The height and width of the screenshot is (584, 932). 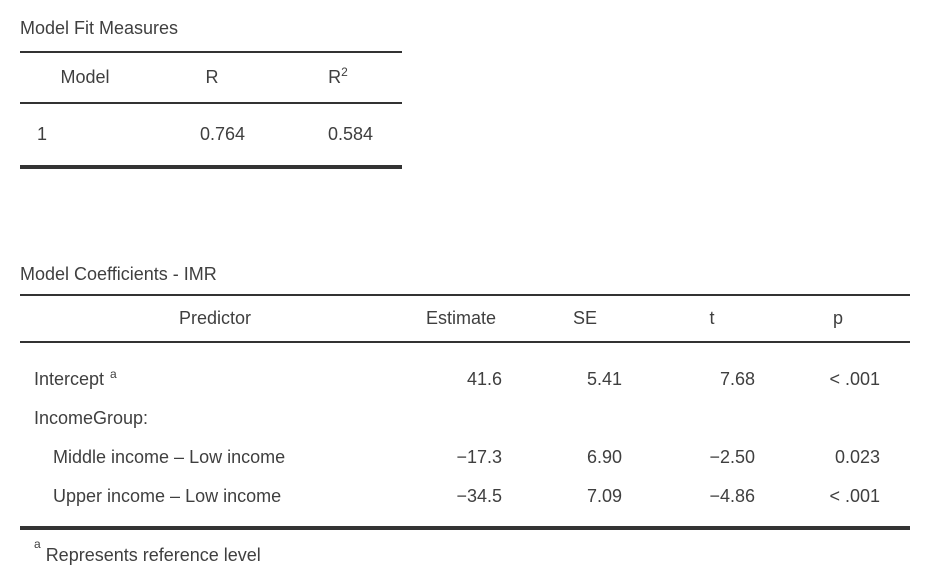 I want to click on cell-se, so click(x=585, y=418).